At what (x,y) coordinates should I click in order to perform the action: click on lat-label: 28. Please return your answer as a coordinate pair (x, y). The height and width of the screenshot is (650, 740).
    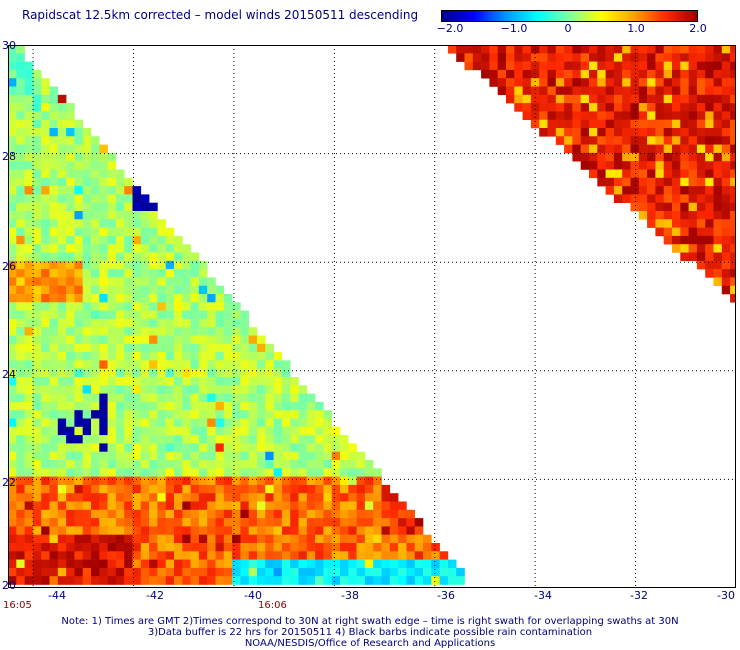
    Looking at the image, I should click on (9, 156).